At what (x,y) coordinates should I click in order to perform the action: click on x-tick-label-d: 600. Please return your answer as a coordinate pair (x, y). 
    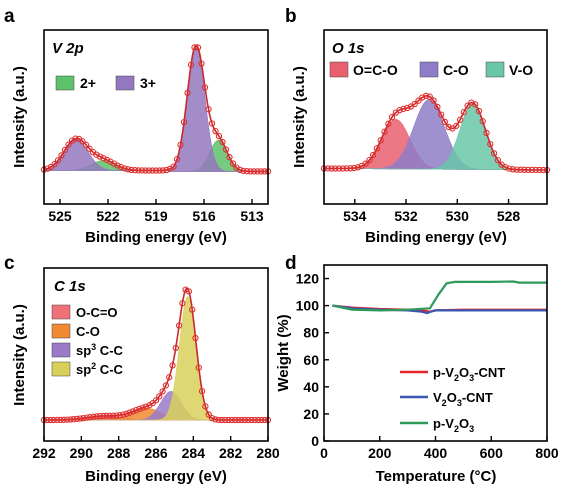
    Looking at the image, I should click on (492, 453).